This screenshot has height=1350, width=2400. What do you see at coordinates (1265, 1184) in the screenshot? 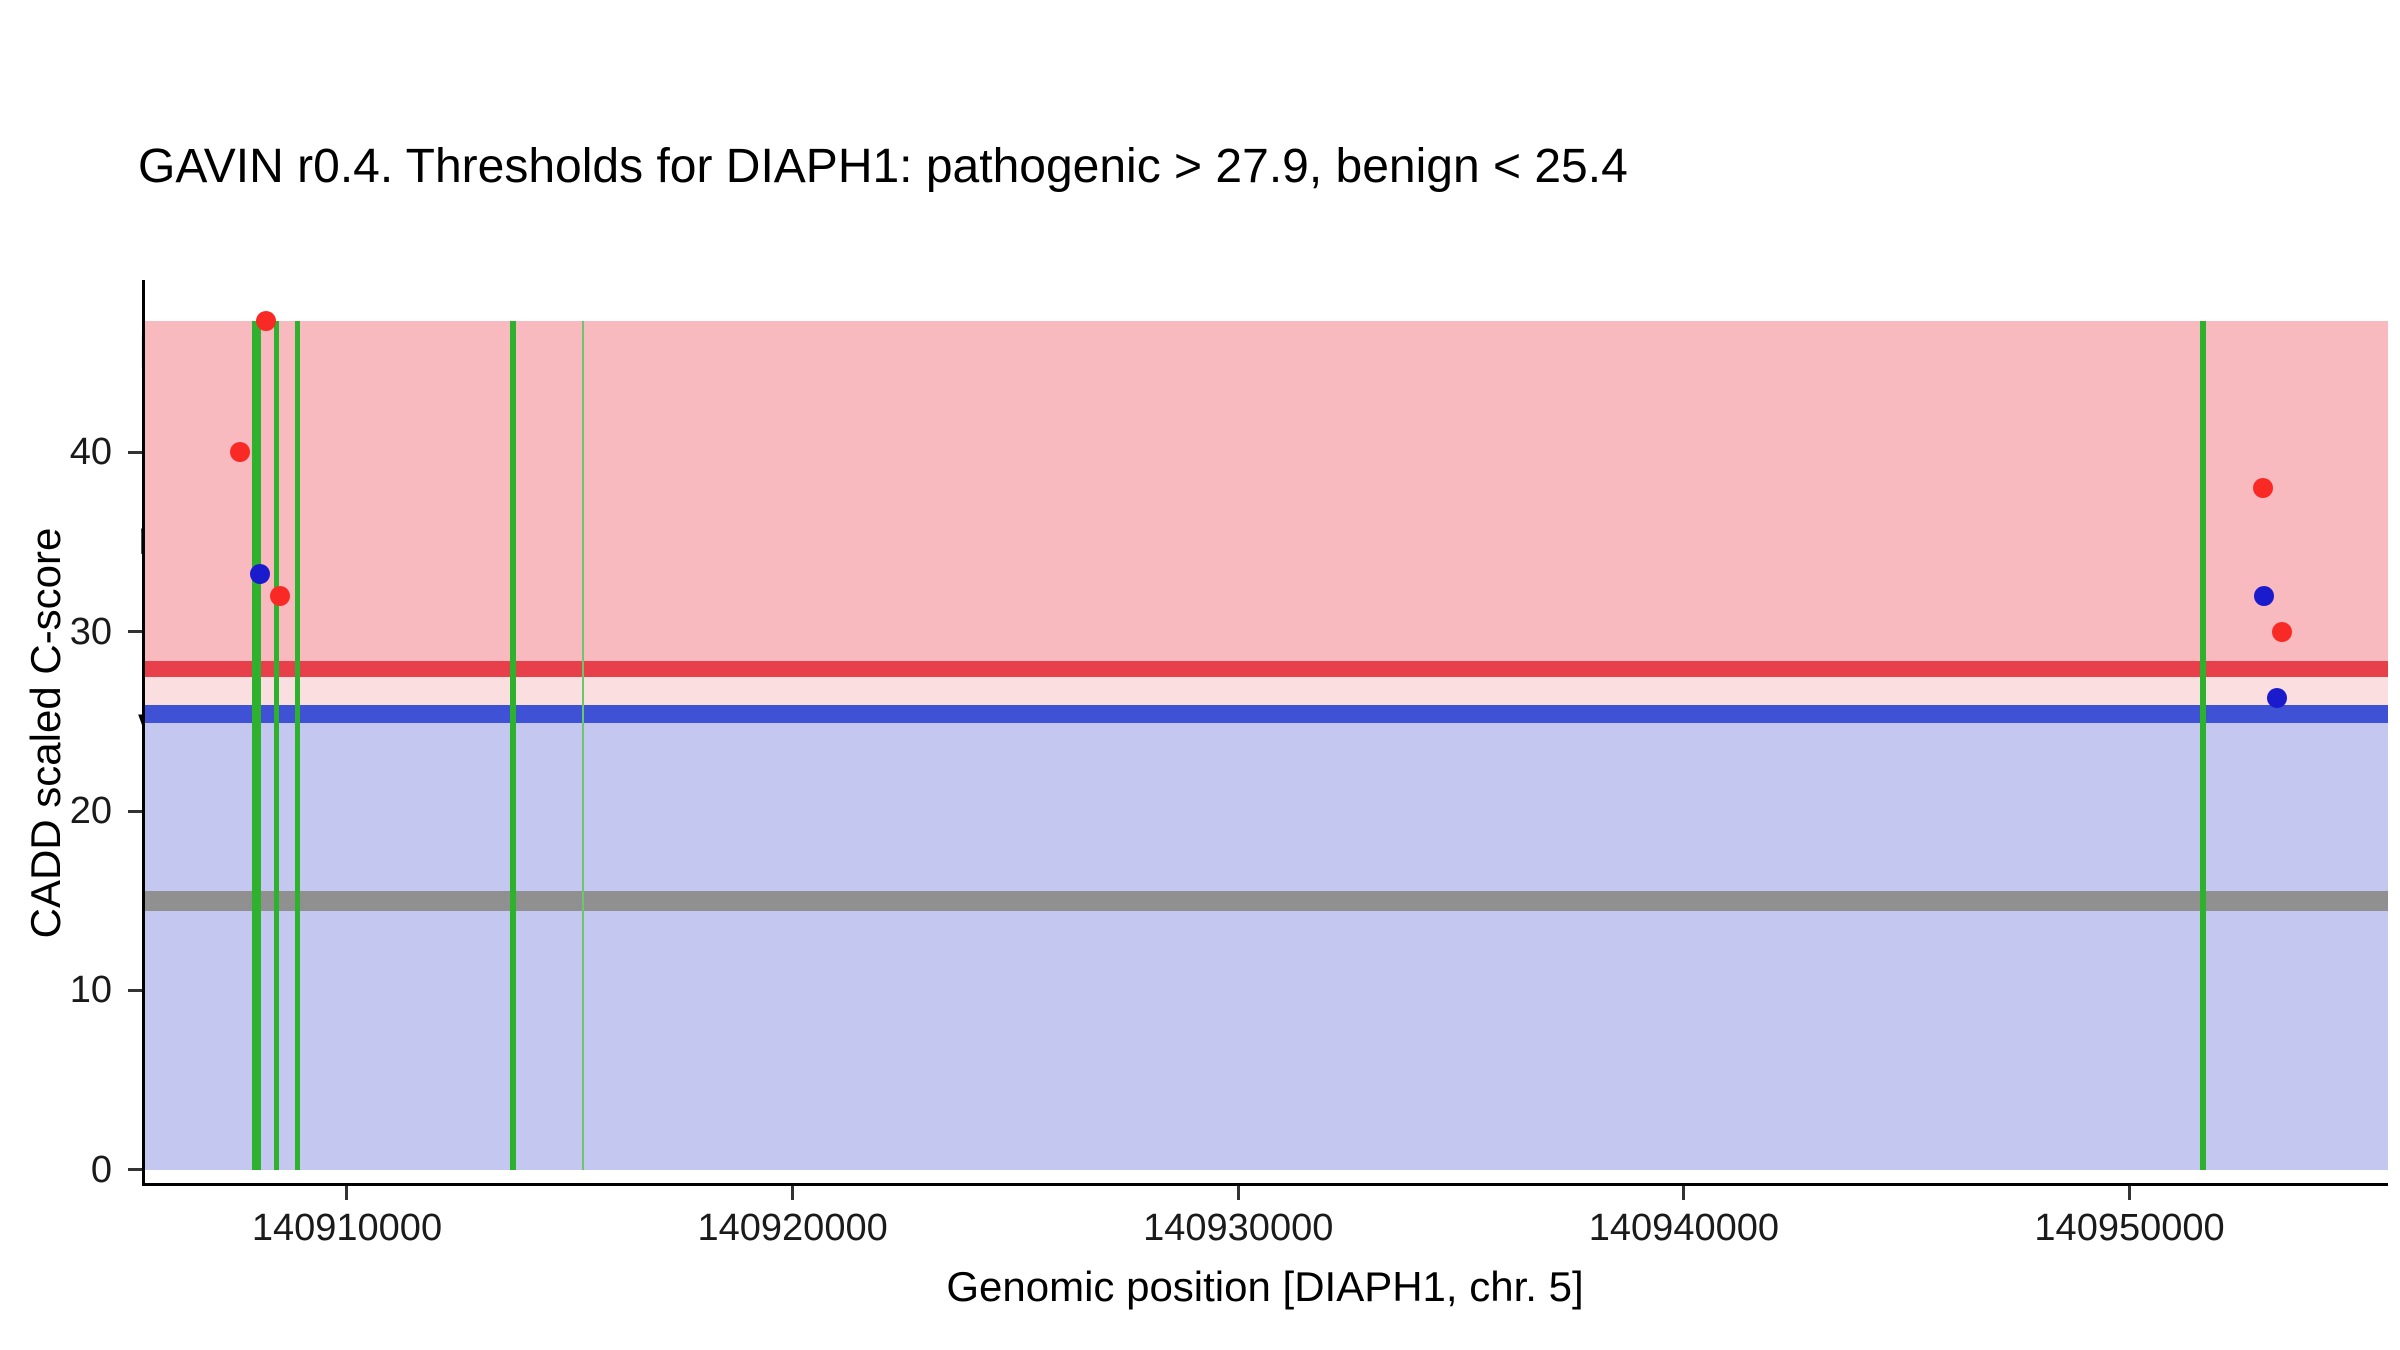
I see `x-axis-line` at bounding box center [1265, 1184].